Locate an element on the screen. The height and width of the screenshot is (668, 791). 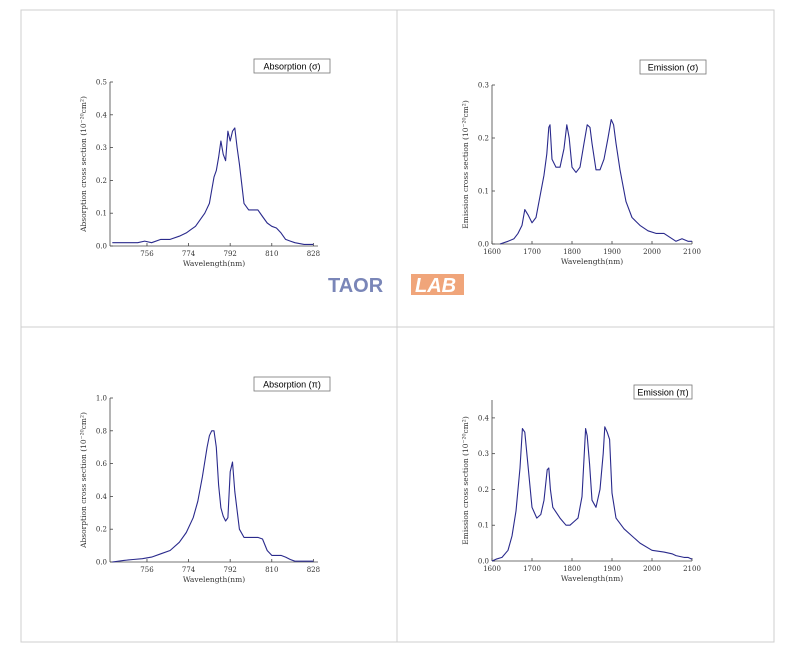
taorlab-logo: TAOR LAB is located at coordinates (396, 285).